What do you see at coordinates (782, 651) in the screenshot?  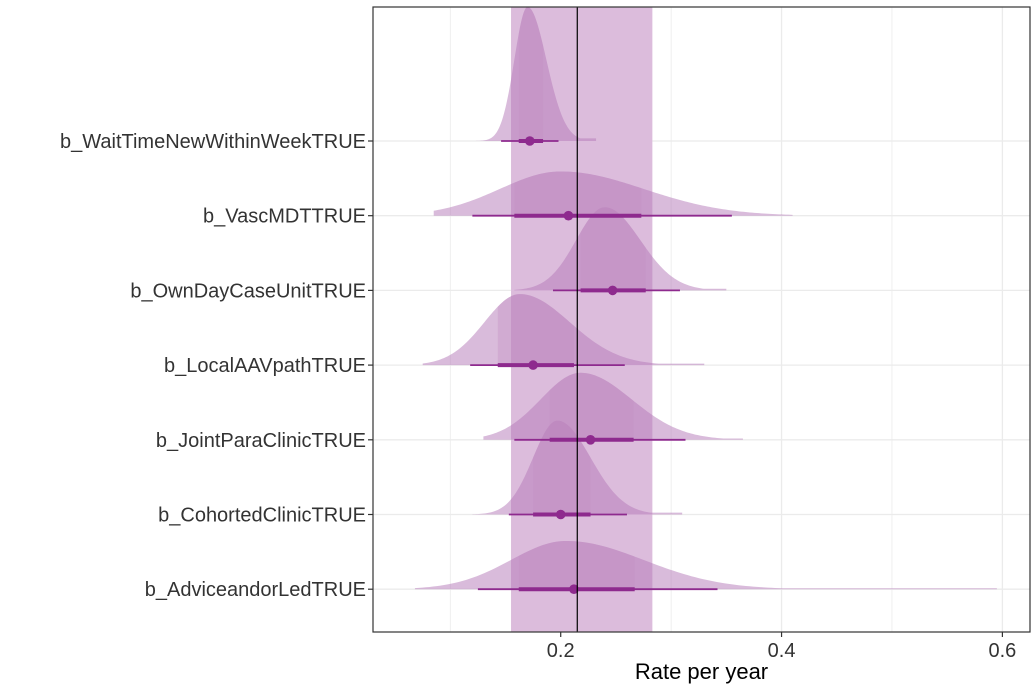 I see `x-tick-label: 0.4` at bounding box center [782, 651].